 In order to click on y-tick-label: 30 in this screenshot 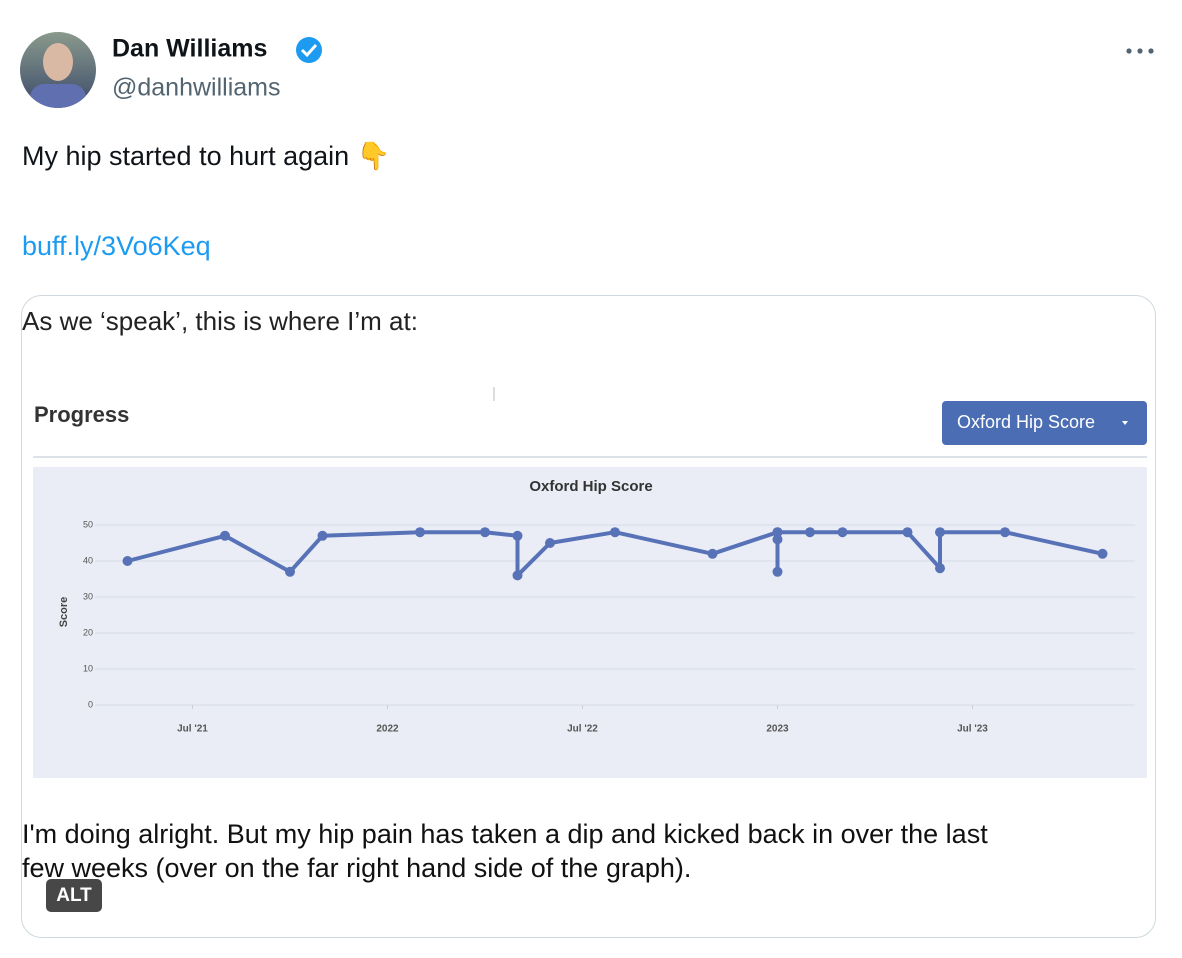, I will do `click(88, 596)`.